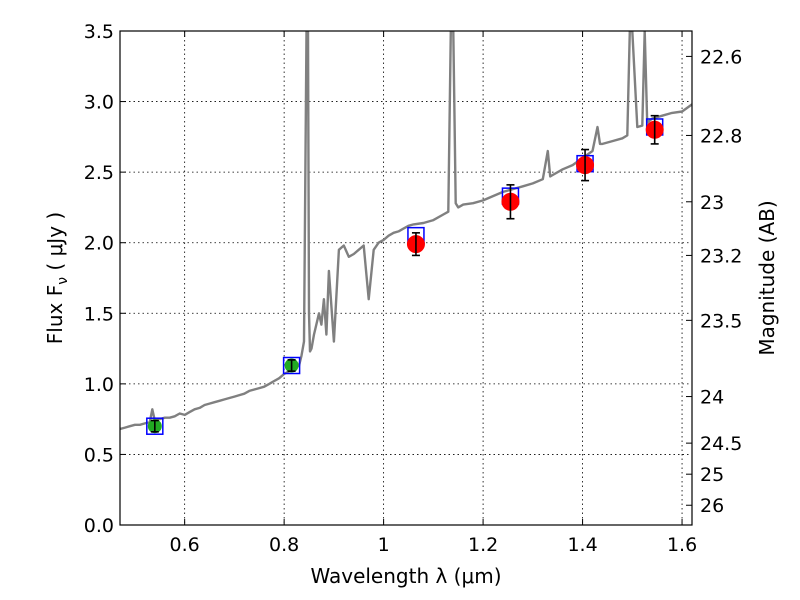 This screenshot has height=600, width=800. What do you see at coordinates (721, 321) in the screenshot?
I see `y2-tick-label: 23.5` at bounding box center [721, 321].